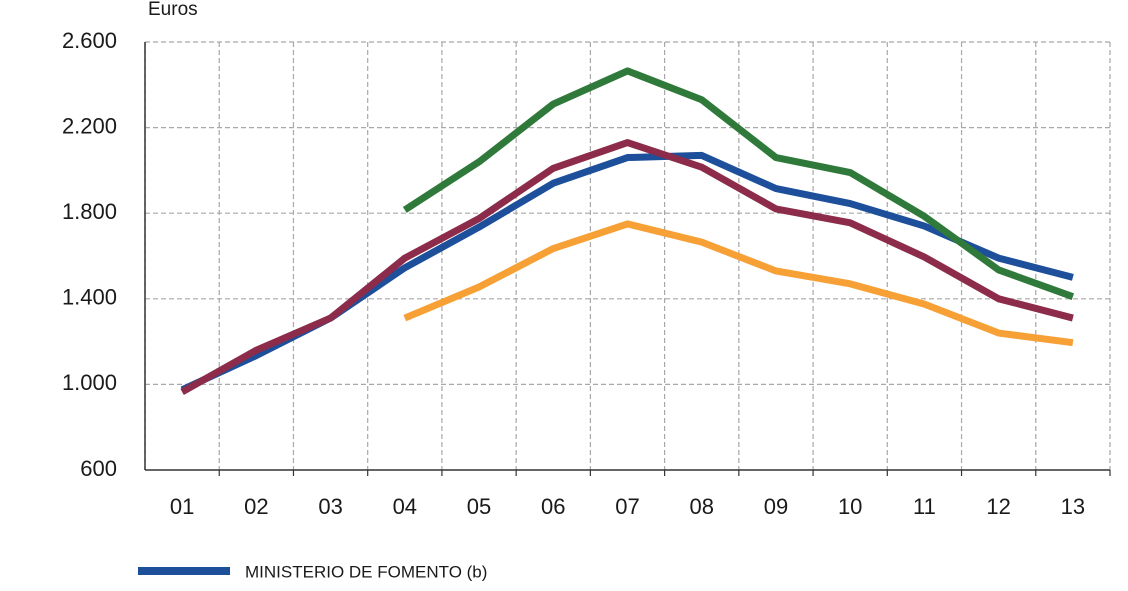 This screenshot has width=1128, height=591. Describe the element at coordinates (776, 506) in the screenshot. I see `x-tick-label: 09` at that location.